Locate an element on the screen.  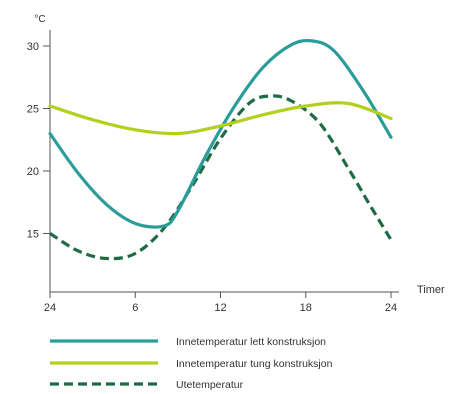
y-tick-label: 20 is located at coordinates (33, 172).